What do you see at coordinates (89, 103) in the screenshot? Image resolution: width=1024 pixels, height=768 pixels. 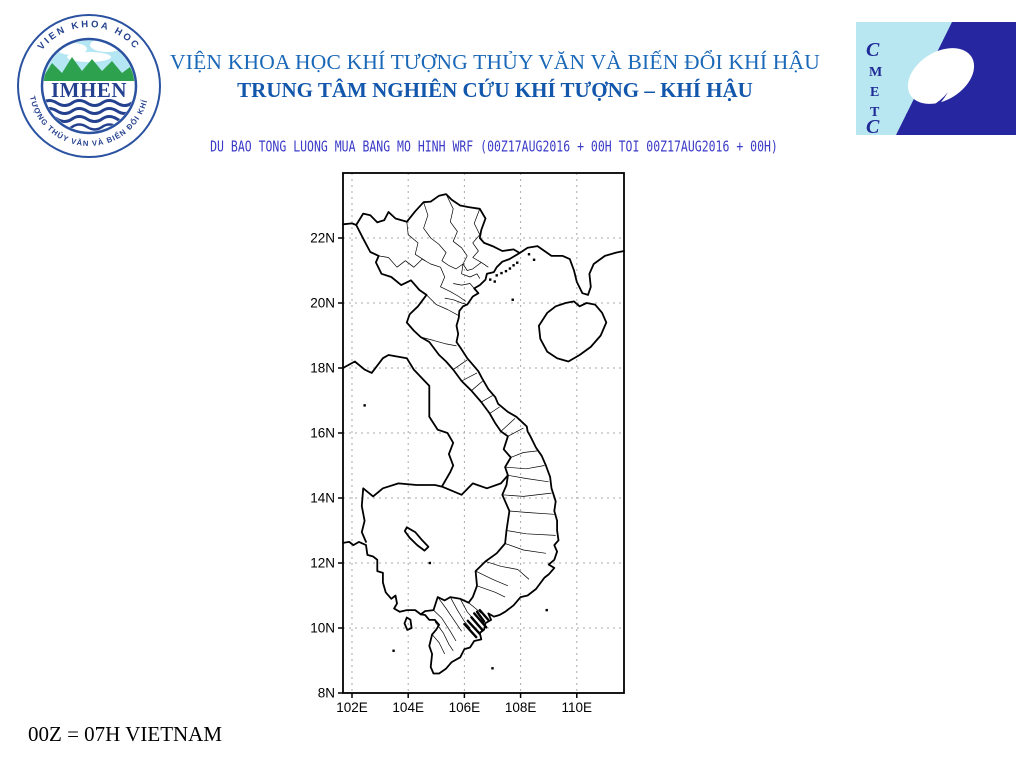 I see `imhen-wave` at bounding box center [89, 103].